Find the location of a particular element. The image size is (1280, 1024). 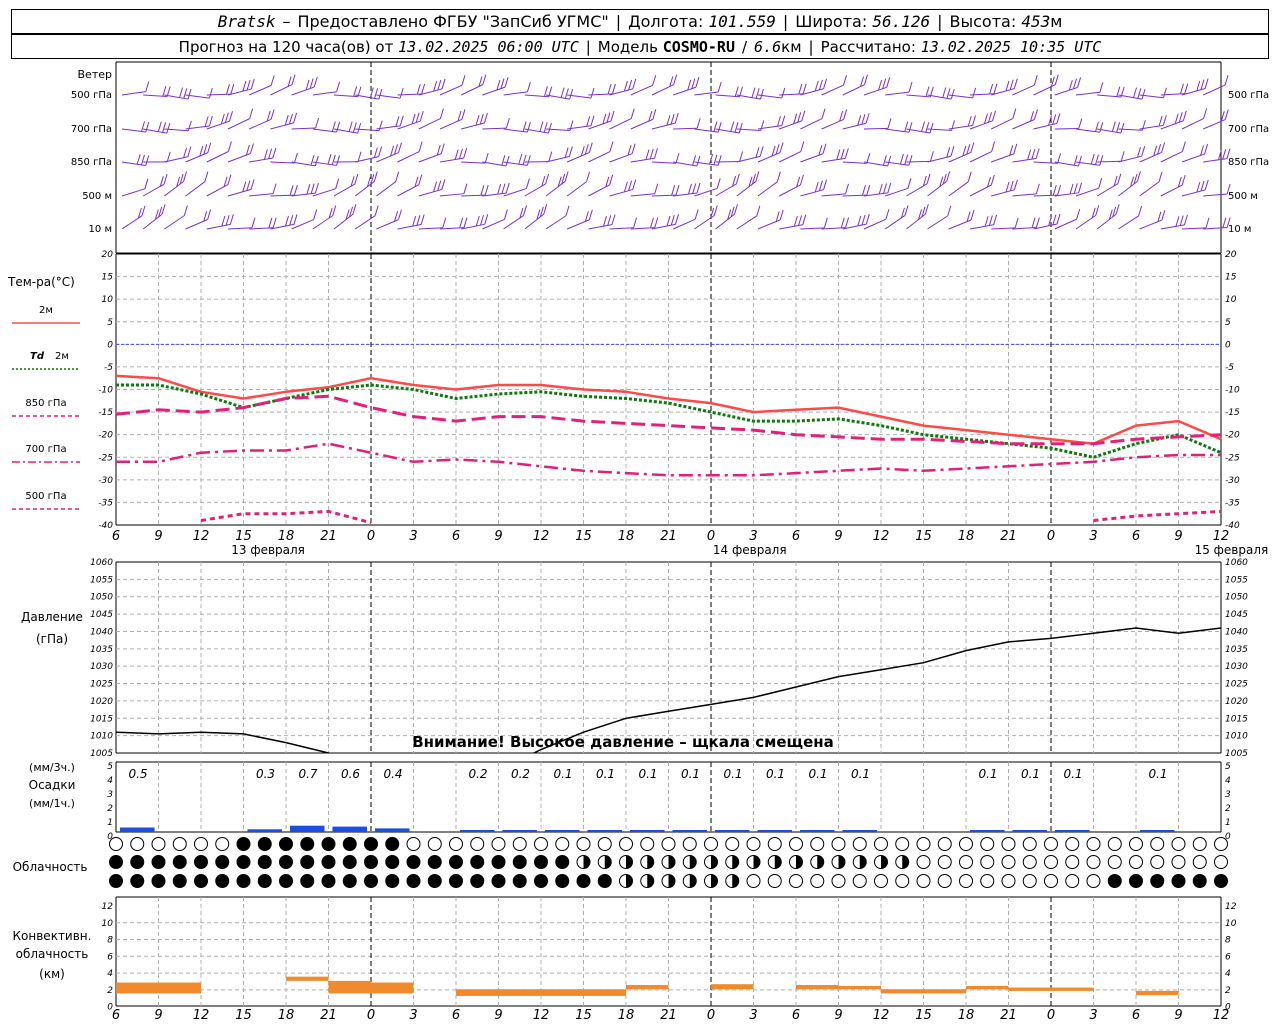

model-resolution: 6.6 is located at coordinates (768, 46).